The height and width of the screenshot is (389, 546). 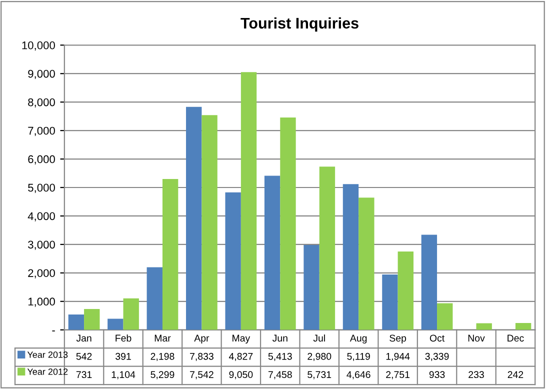 What do you see at coordinates (123, 356) in the screenshot?
I see `data-label: 391` at bounding box center [123, 356].